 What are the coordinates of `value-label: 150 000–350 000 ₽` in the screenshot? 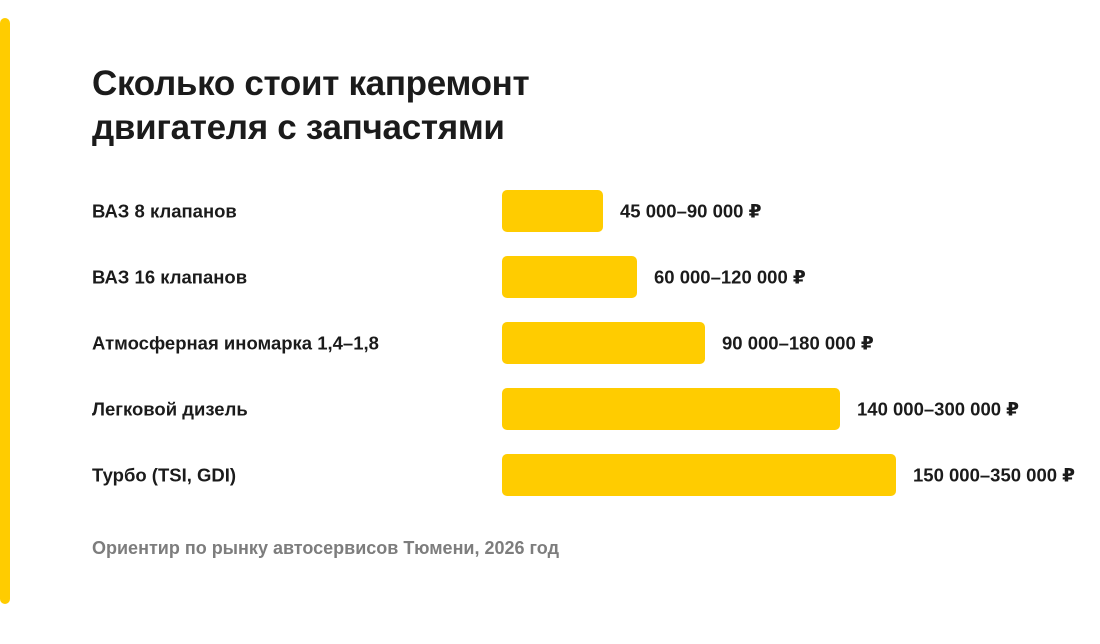 It's located at (994, 475).